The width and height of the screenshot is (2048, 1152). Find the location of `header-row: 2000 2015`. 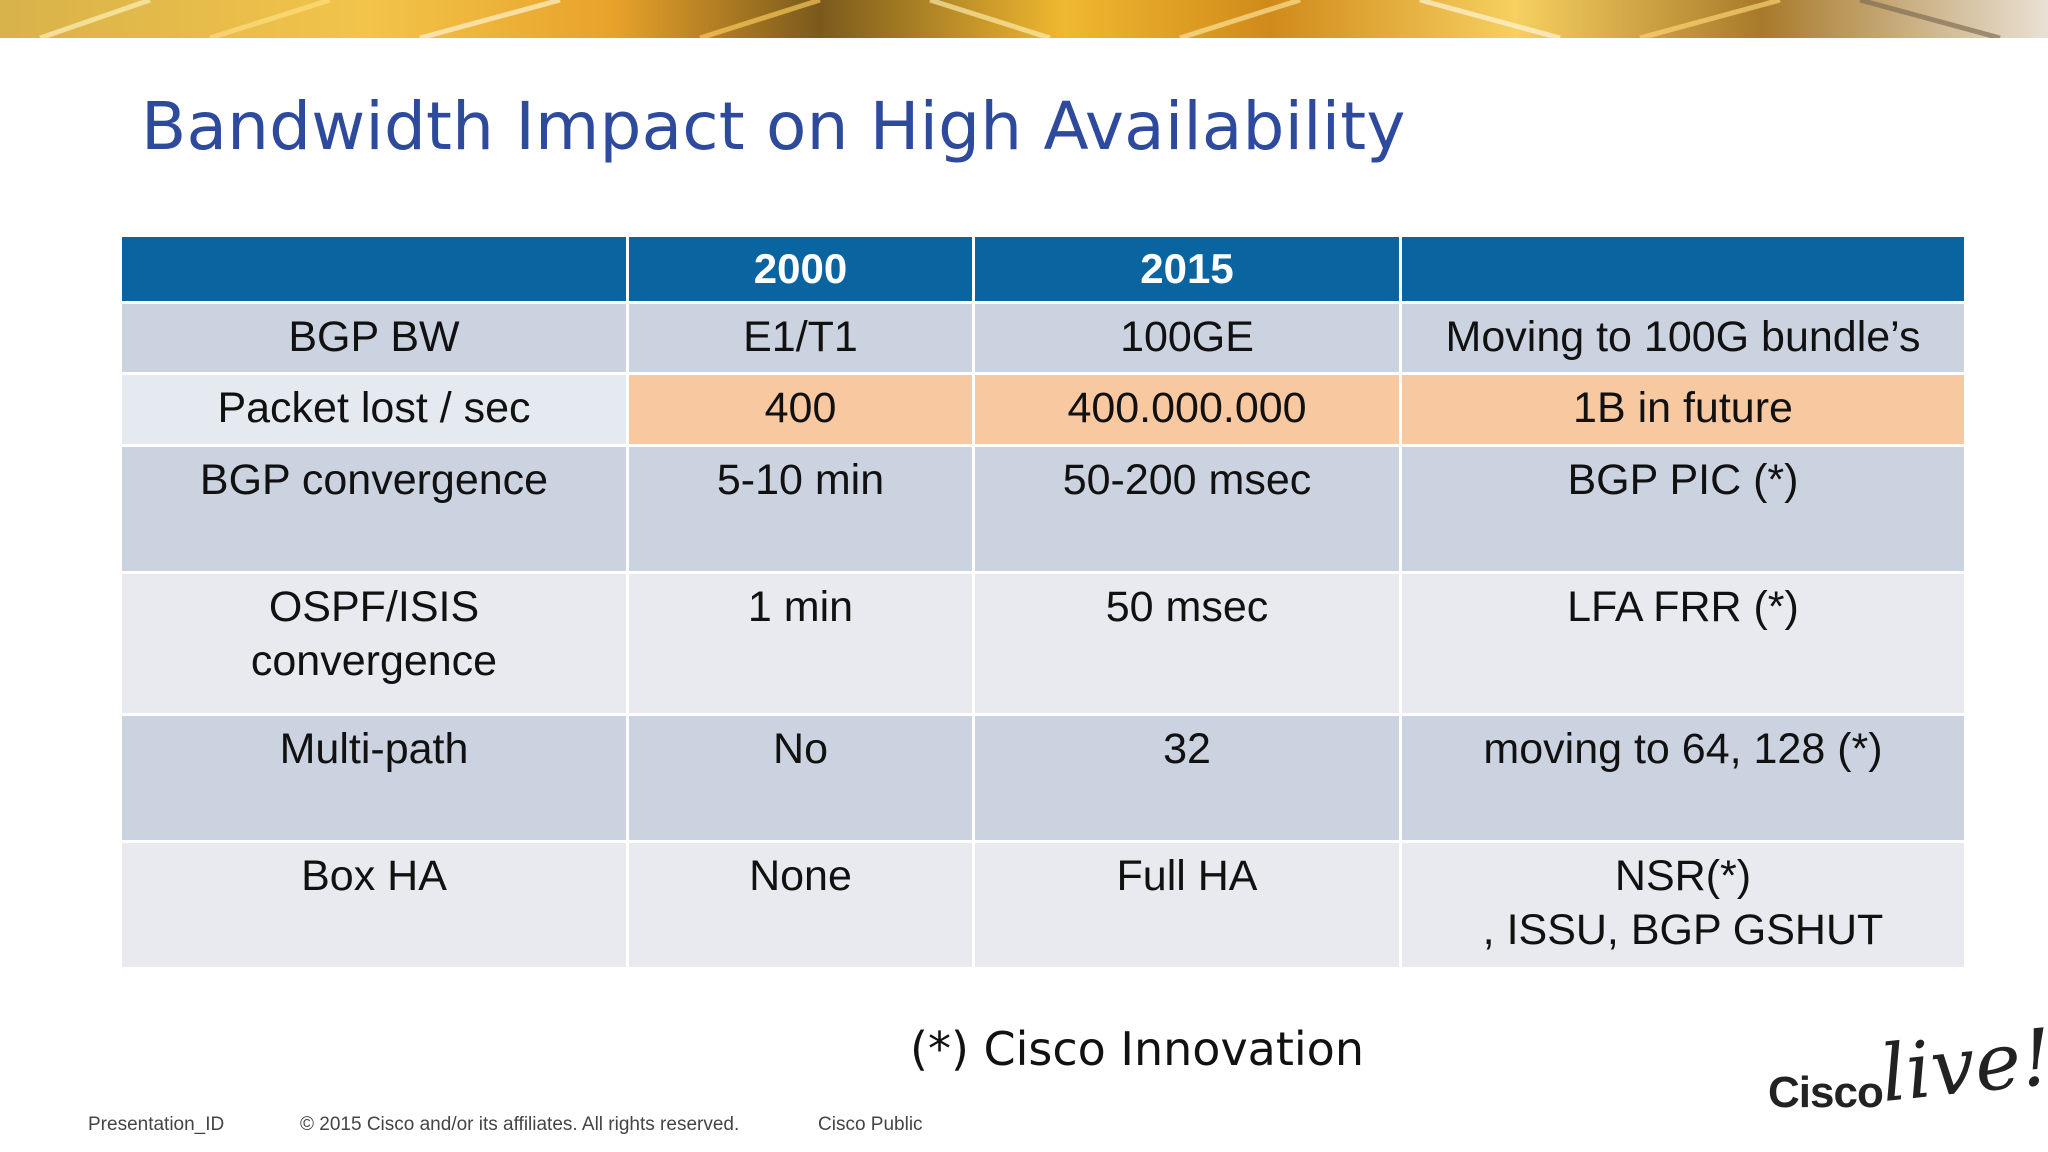

header-row: 2000 2015 is located at coordinates (1043, 269).